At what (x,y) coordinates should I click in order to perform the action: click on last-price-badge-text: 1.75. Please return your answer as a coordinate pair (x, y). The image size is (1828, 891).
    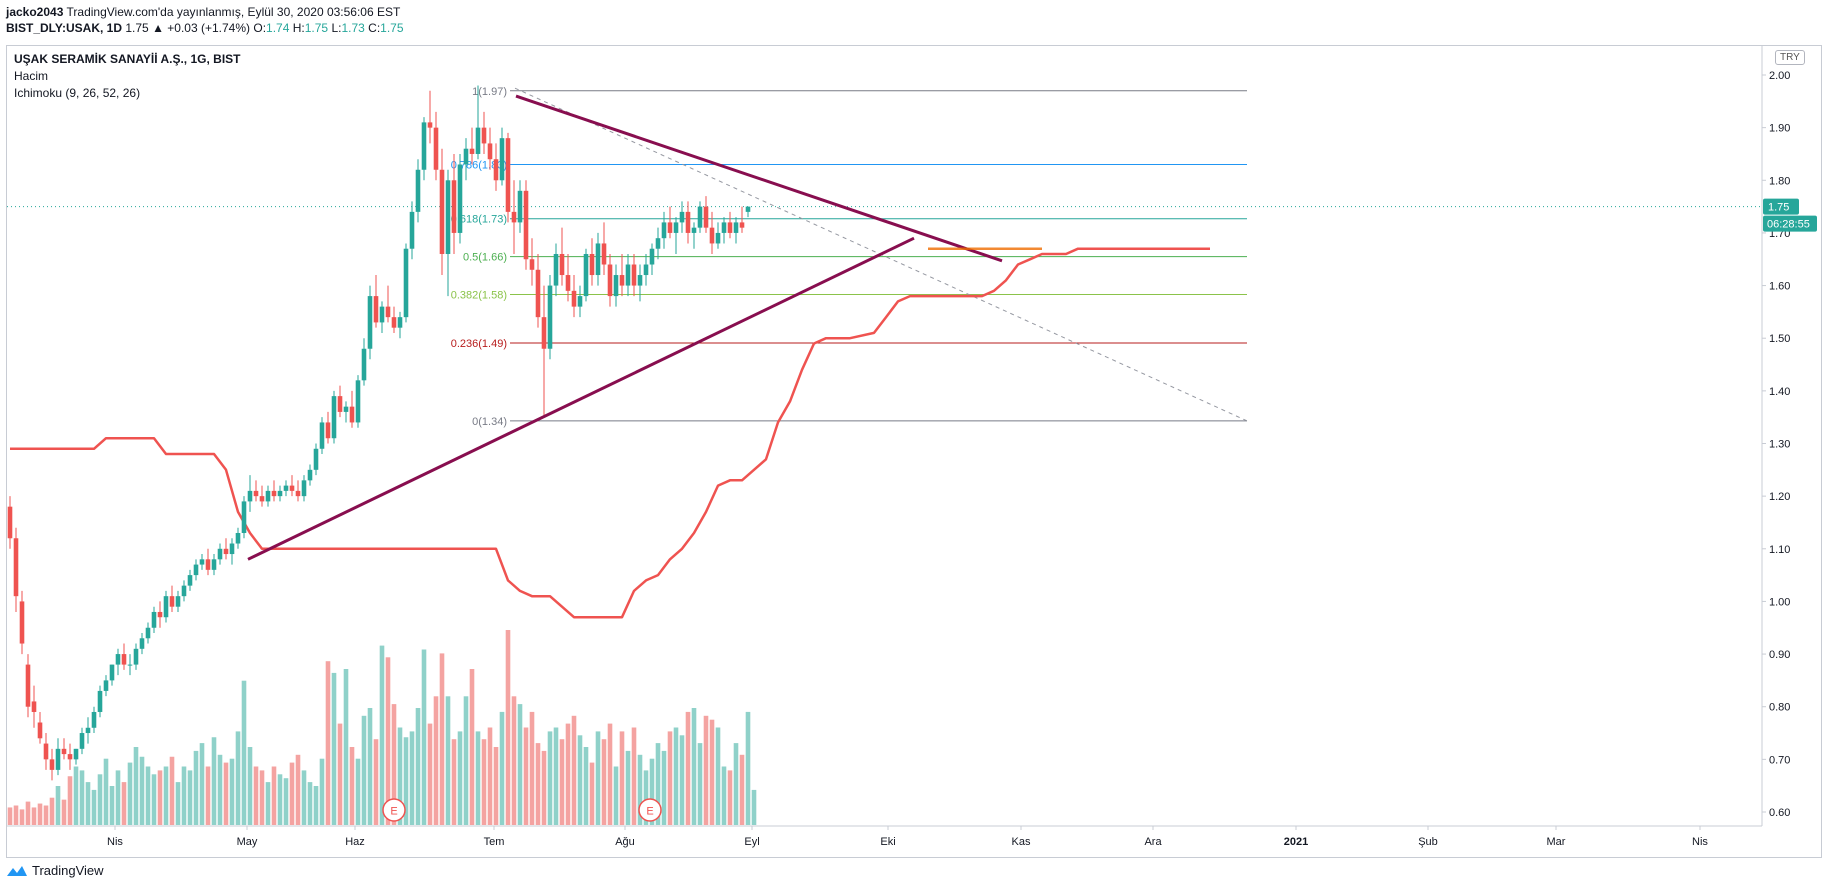
    Looking at the image, I should click on (1778, 208).